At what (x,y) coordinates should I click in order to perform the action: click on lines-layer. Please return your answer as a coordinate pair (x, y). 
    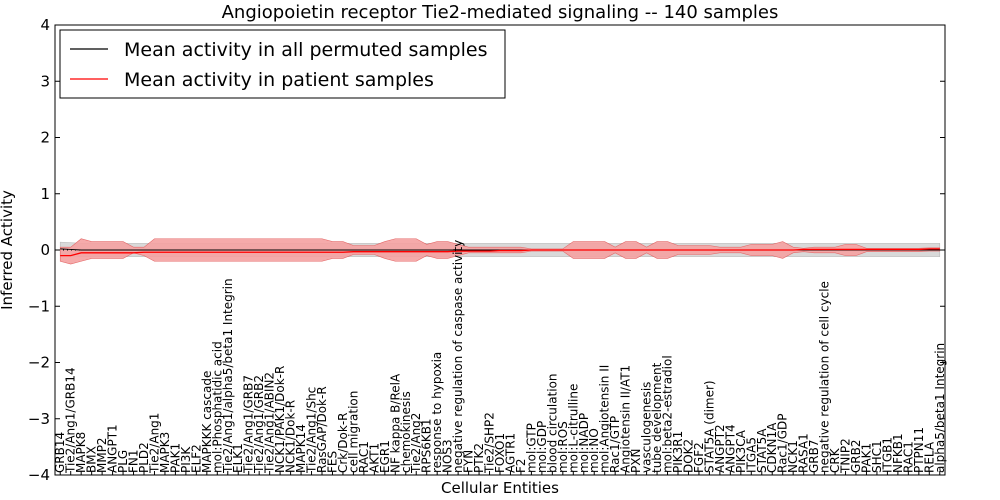
    Looking at the image, I should click on (500, 252).